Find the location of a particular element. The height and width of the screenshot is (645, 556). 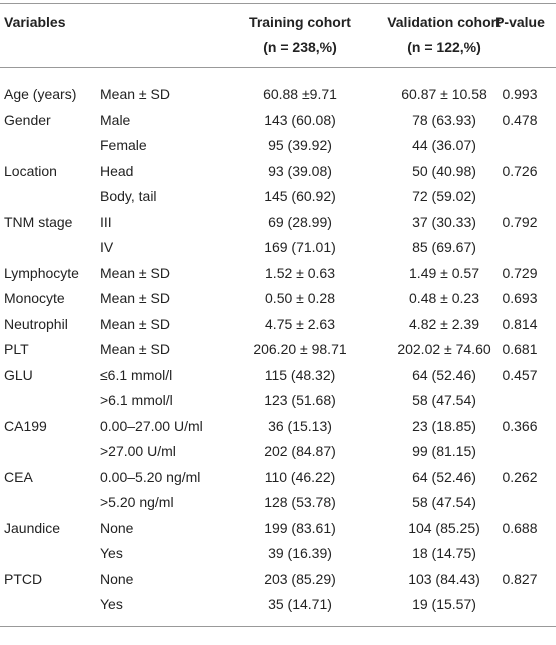

validation-value: 23 (18.85) is located at coordinates (444, 425).